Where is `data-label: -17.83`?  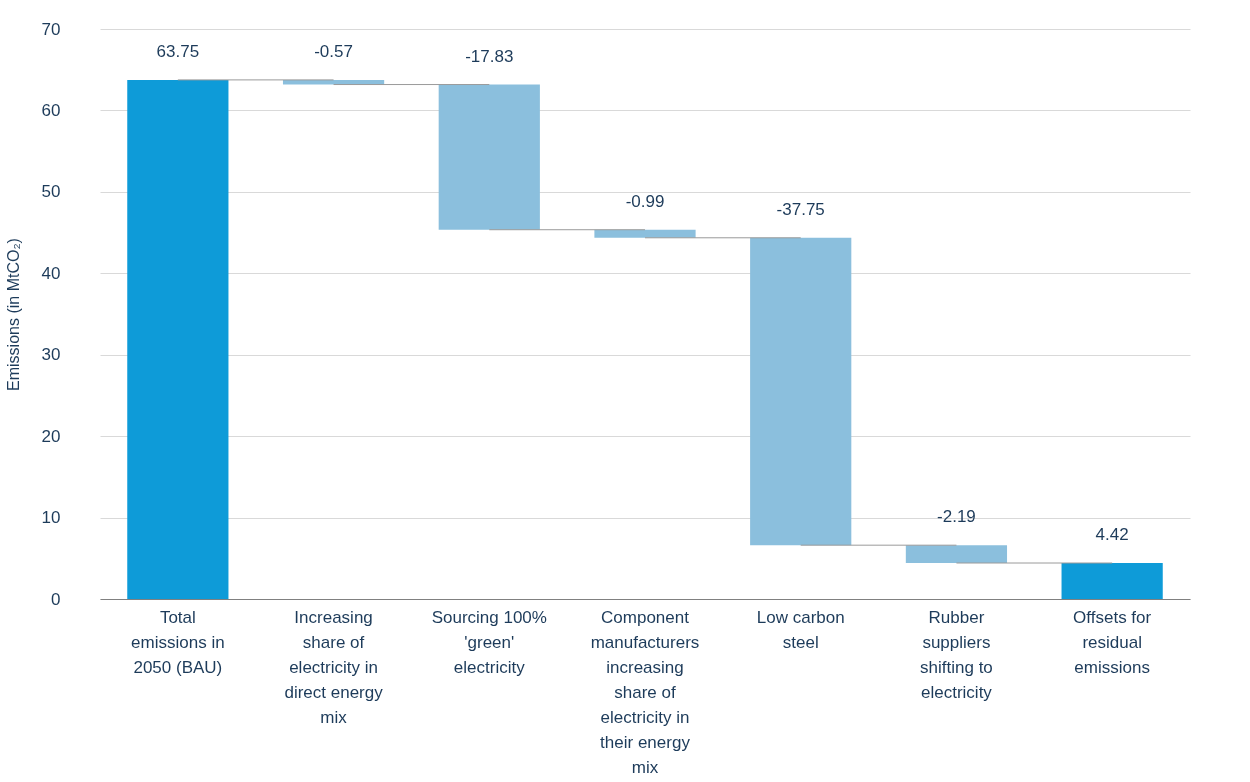
data-label: -17.83 is located at coordinates (489, 56).